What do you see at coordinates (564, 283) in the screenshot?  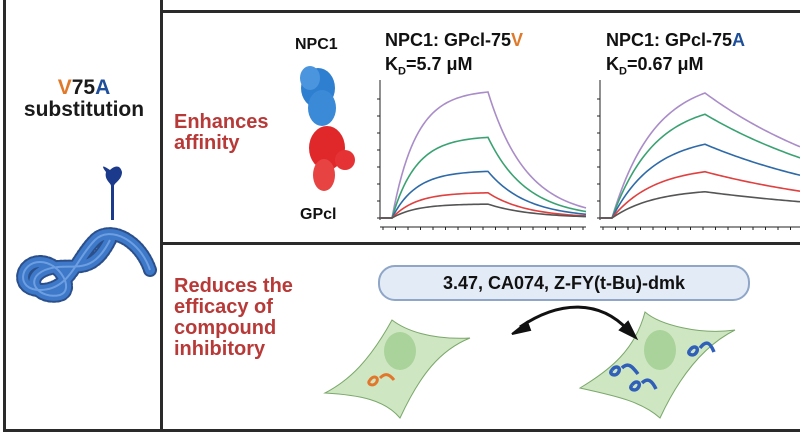 I see `compound-list-box: 3.47, CA074, Z-FY(t-Bu)-dmk` at bounding box center [564, 283].